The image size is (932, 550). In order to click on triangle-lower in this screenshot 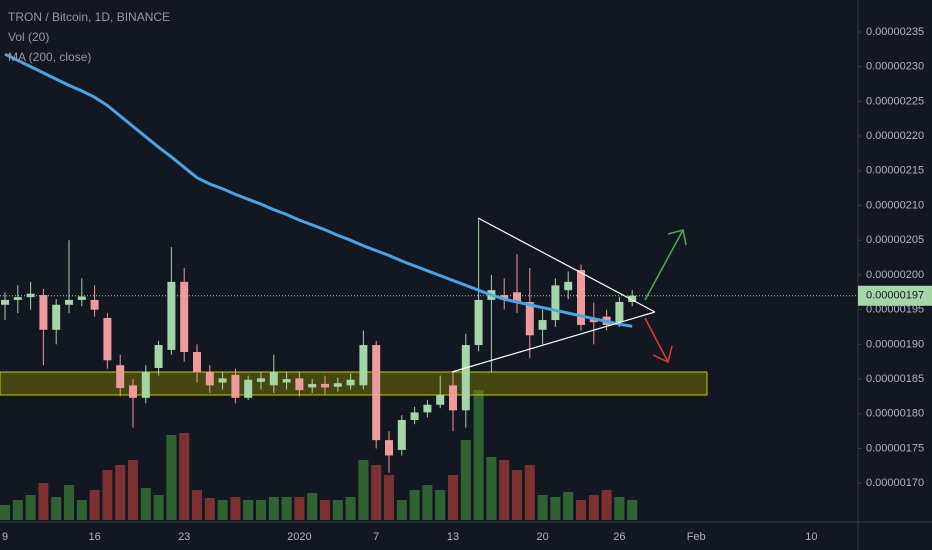, I will do `click(553, 342)`.